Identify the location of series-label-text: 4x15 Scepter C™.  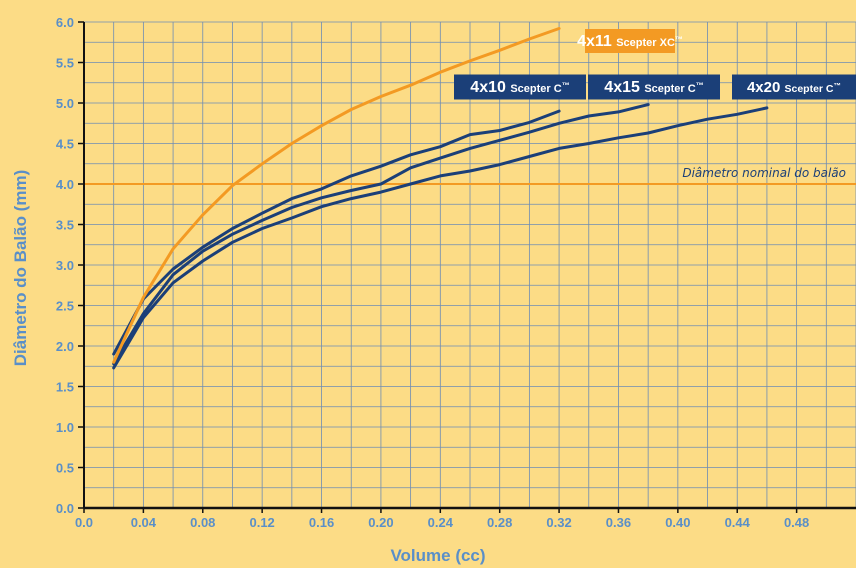
(653, 87).